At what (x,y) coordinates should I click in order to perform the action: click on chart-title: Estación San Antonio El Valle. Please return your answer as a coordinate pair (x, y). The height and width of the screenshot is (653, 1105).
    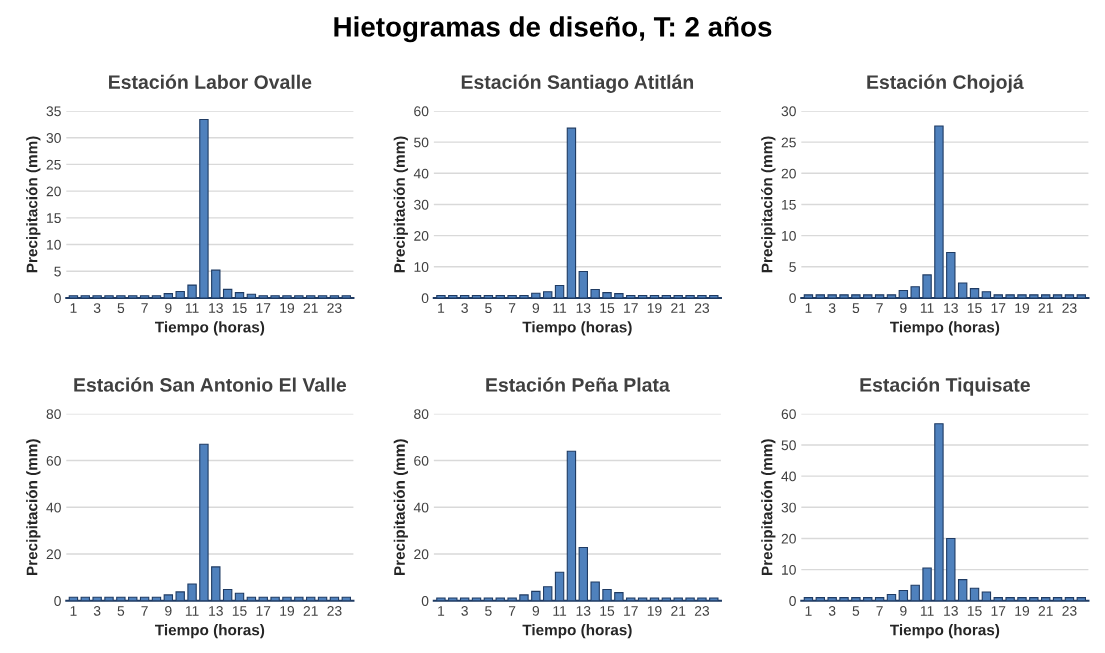
    Looking at the image, I should click on (210, 384).